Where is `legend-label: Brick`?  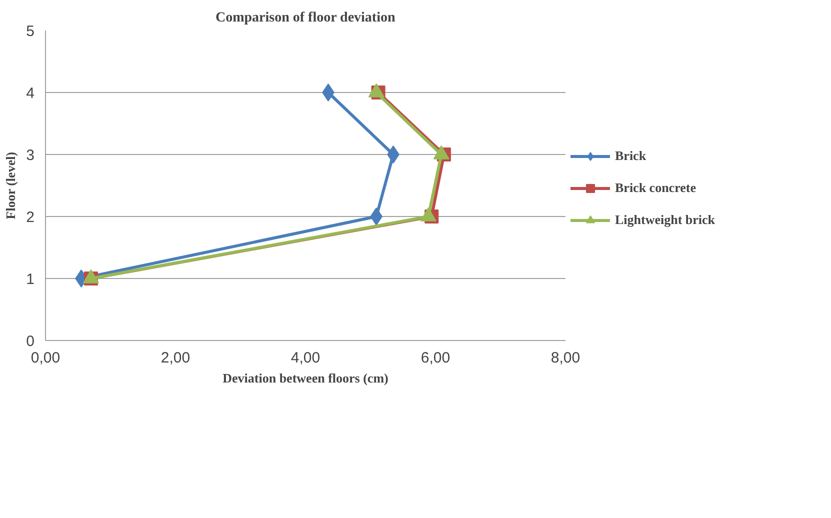 legend-label: Brick is located at coordinates (631, 156).